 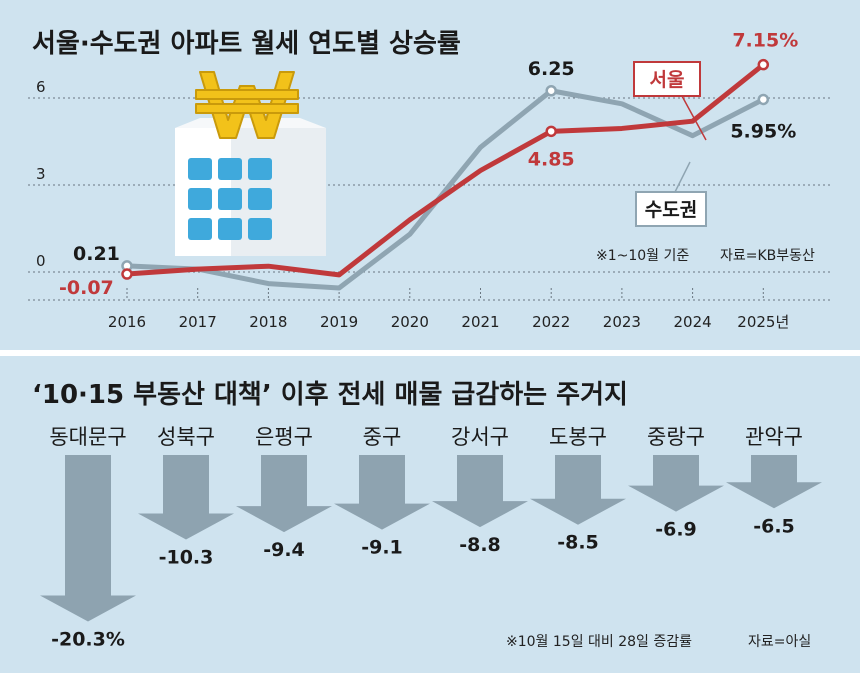 I want to click on x-tick-label: 2017, so click(x=198, y=322).